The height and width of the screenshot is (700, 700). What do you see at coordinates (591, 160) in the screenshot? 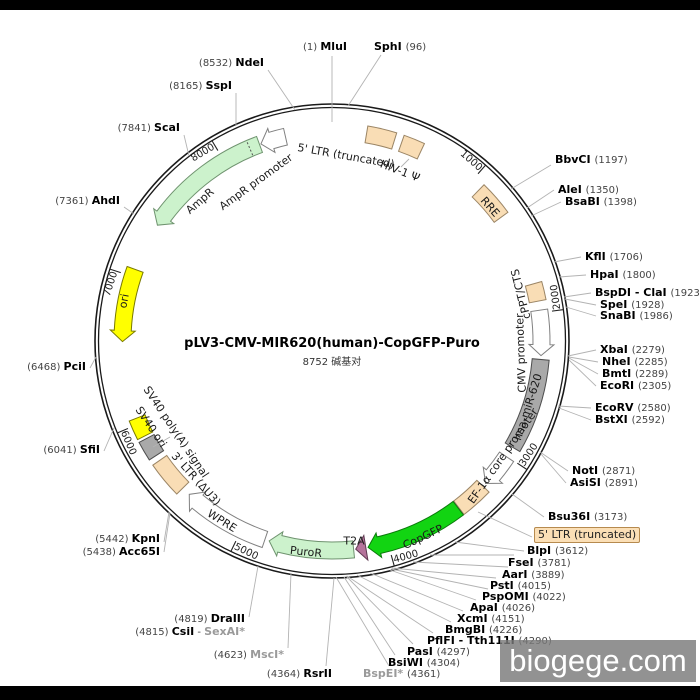
I see `enzyme-site-label-bbvci: BbvCI (1197)` at bounding box center [591, 160].